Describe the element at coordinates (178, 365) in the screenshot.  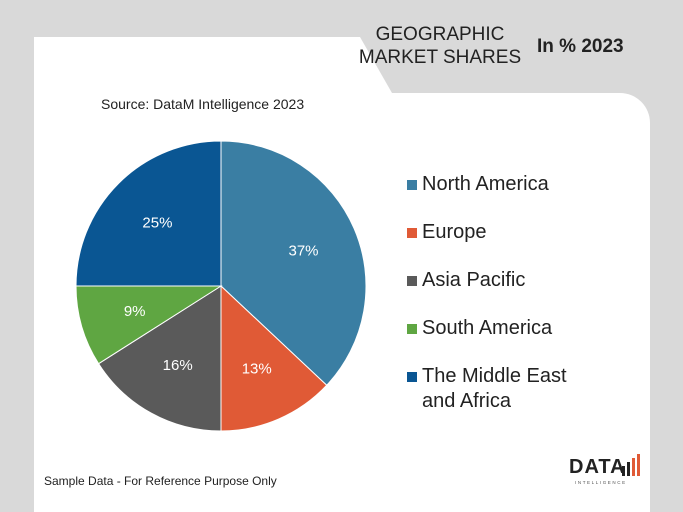
I see `data-label-asia-pacific: 16%` at that location.